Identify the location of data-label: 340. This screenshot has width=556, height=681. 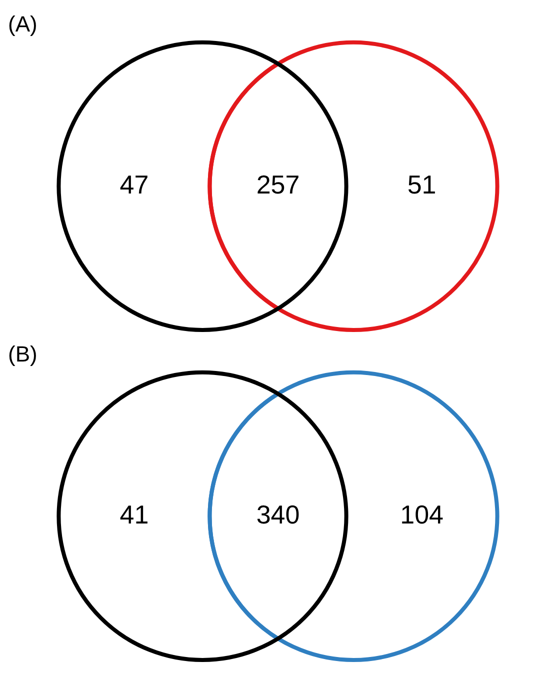
(278, 514).